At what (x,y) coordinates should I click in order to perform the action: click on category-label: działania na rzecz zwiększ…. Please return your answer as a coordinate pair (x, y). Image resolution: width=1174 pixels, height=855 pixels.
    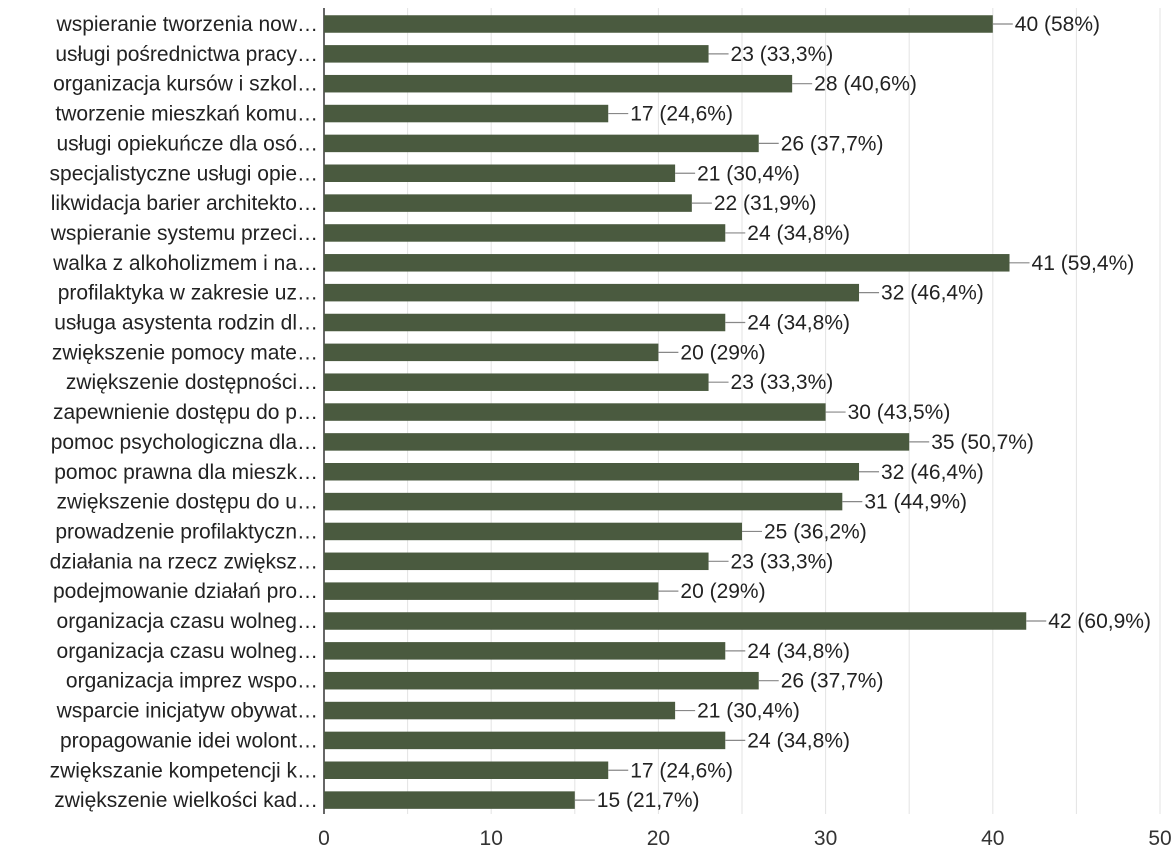
    Looking at the image, I should click on (184, 561).